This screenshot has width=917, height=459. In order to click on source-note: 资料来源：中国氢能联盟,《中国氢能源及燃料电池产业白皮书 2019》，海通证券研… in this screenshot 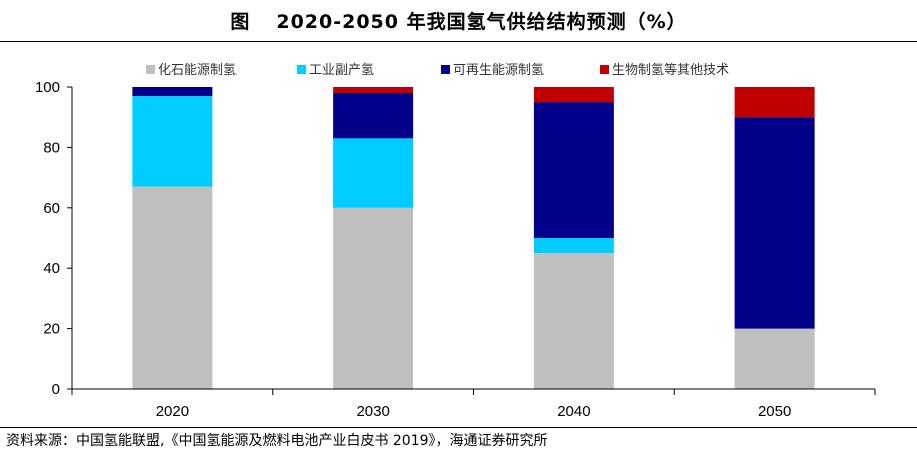, I will do `click(277, 441)`.